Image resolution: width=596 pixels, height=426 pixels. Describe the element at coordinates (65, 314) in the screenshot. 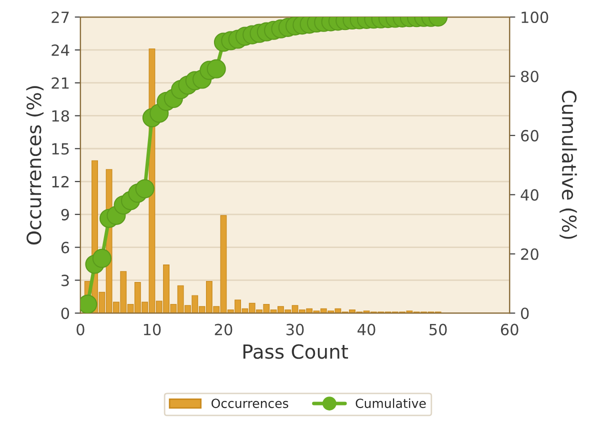

I see `y-tick-label: 0` at that location.